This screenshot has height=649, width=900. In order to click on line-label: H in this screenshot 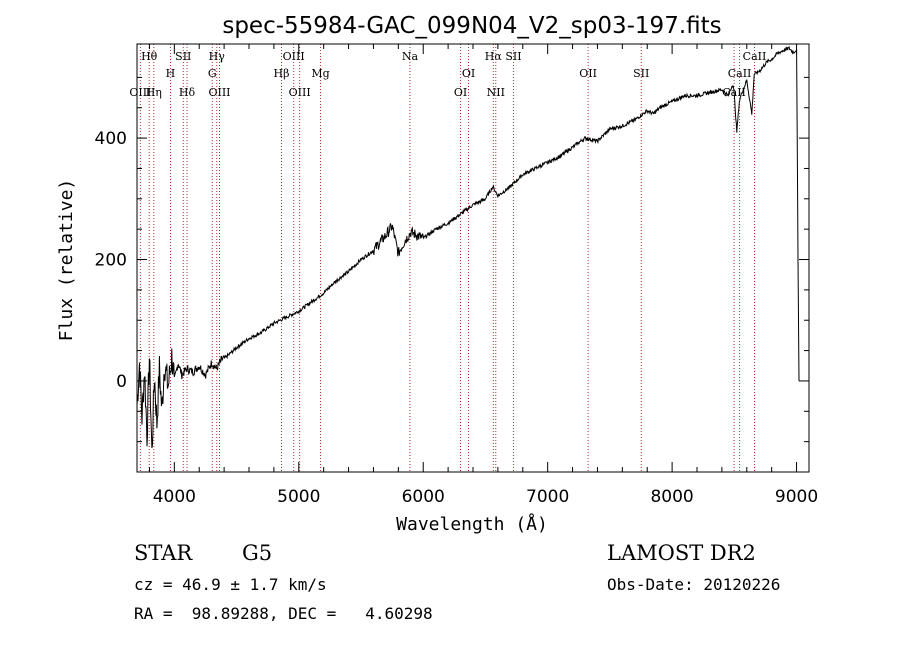, I will do `click(171, 73)`.